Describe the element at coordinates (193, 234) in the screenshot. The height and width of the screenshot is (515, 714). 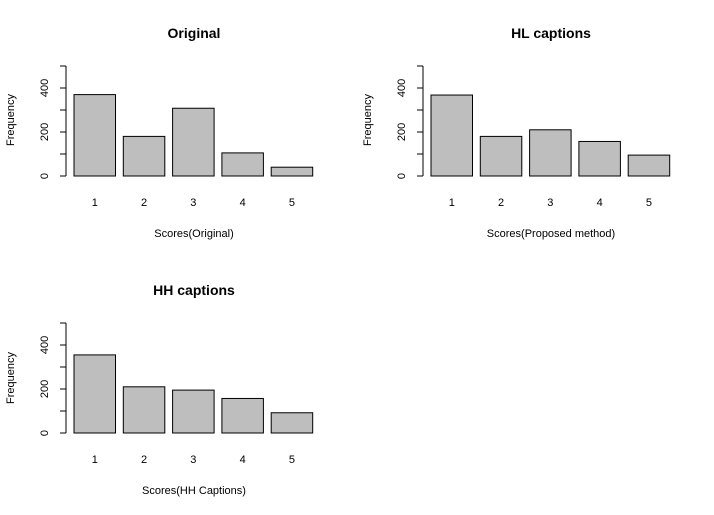
I see `x-axis-label: Scores(Original)` at that location.